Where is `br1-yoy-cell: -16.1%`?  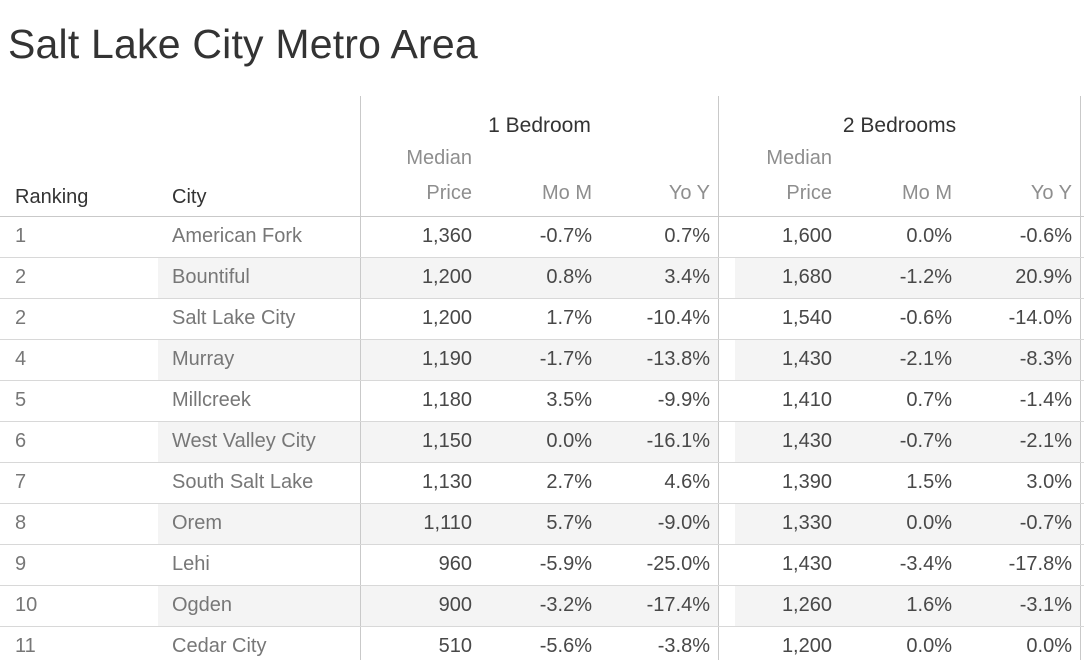 br1-yoy-cell: -16.1% is located at coordinates (659, 442).